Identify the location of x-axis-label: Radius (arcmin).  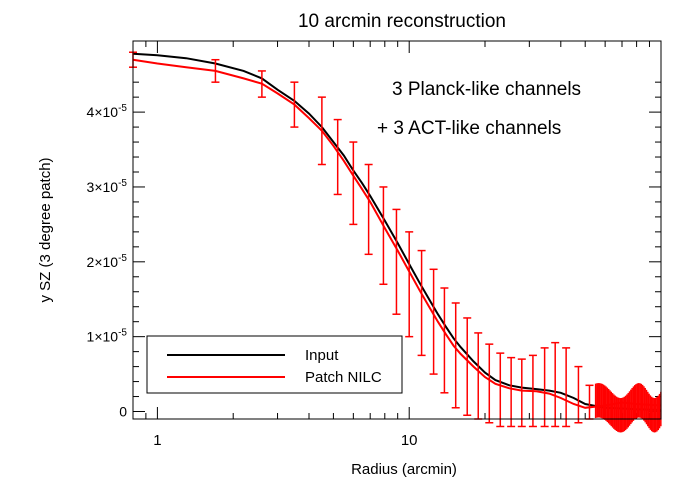
(404, 469).